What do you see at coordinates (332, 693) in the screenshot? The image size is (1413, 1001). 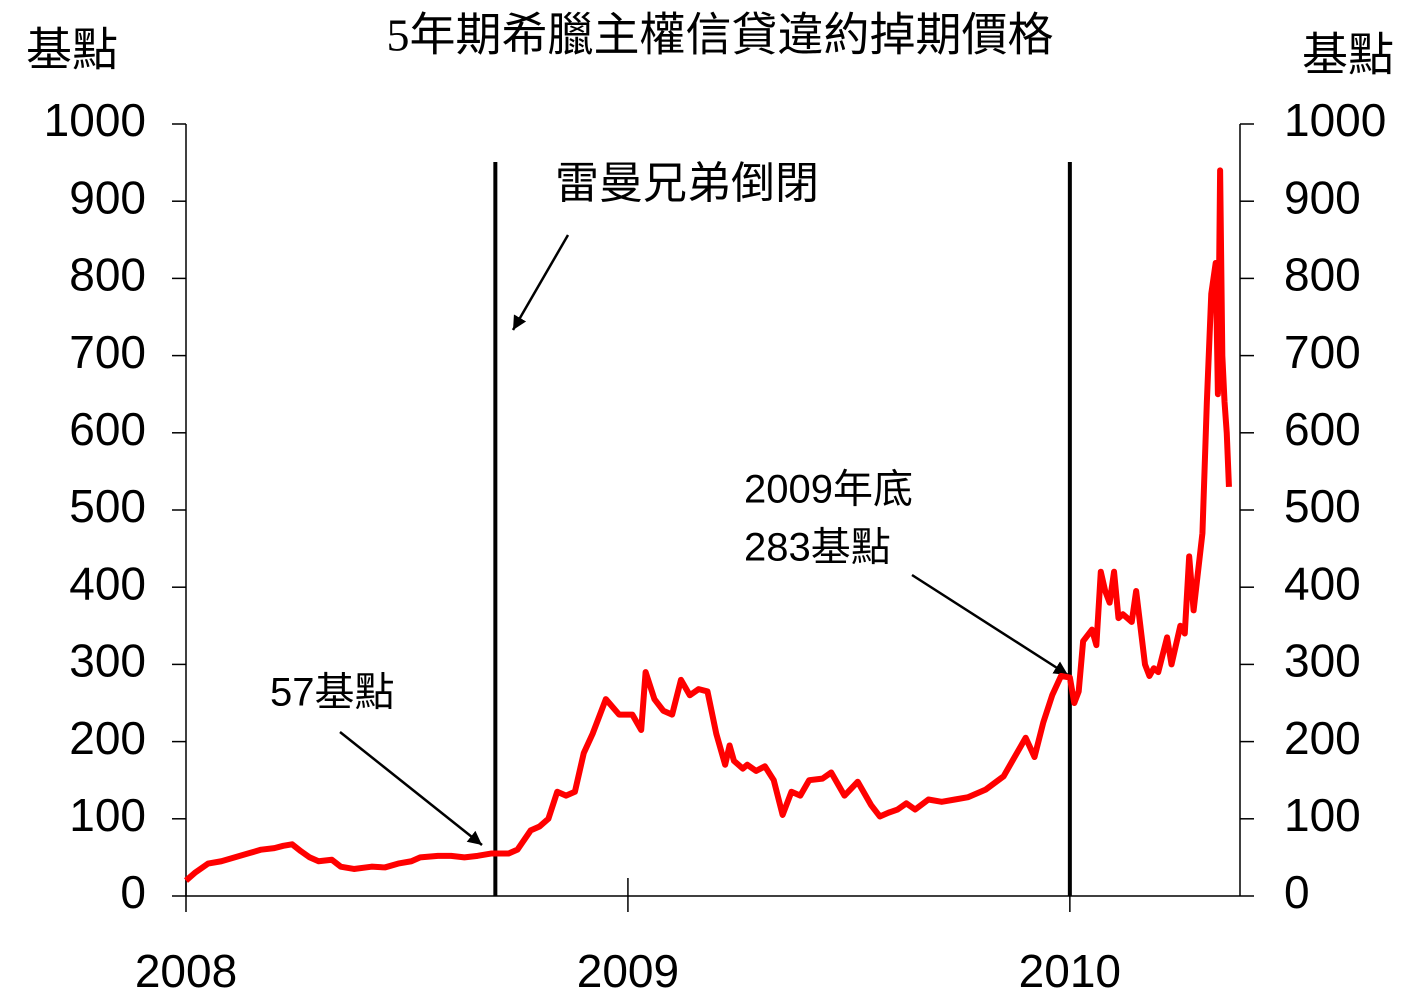 I see `annotation: 57基點` at bounding box center [332, 693].